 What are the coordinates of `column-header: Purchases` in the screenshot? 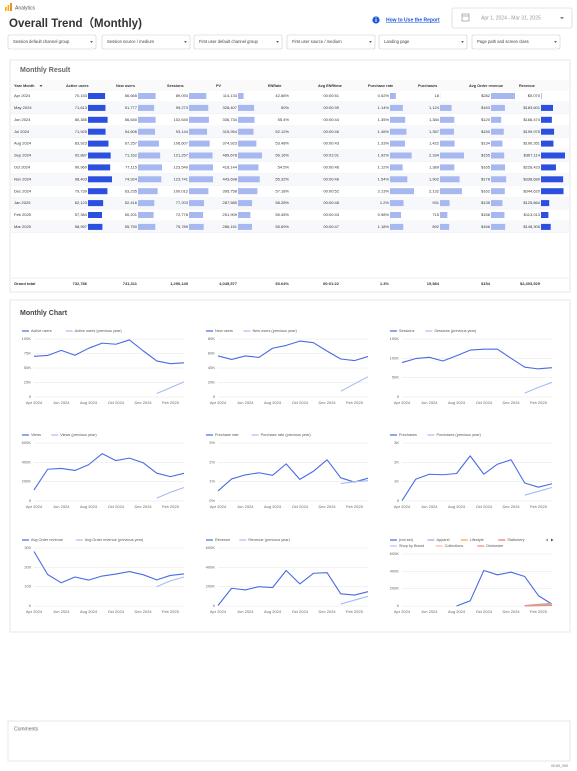 It's located at (427, 86).